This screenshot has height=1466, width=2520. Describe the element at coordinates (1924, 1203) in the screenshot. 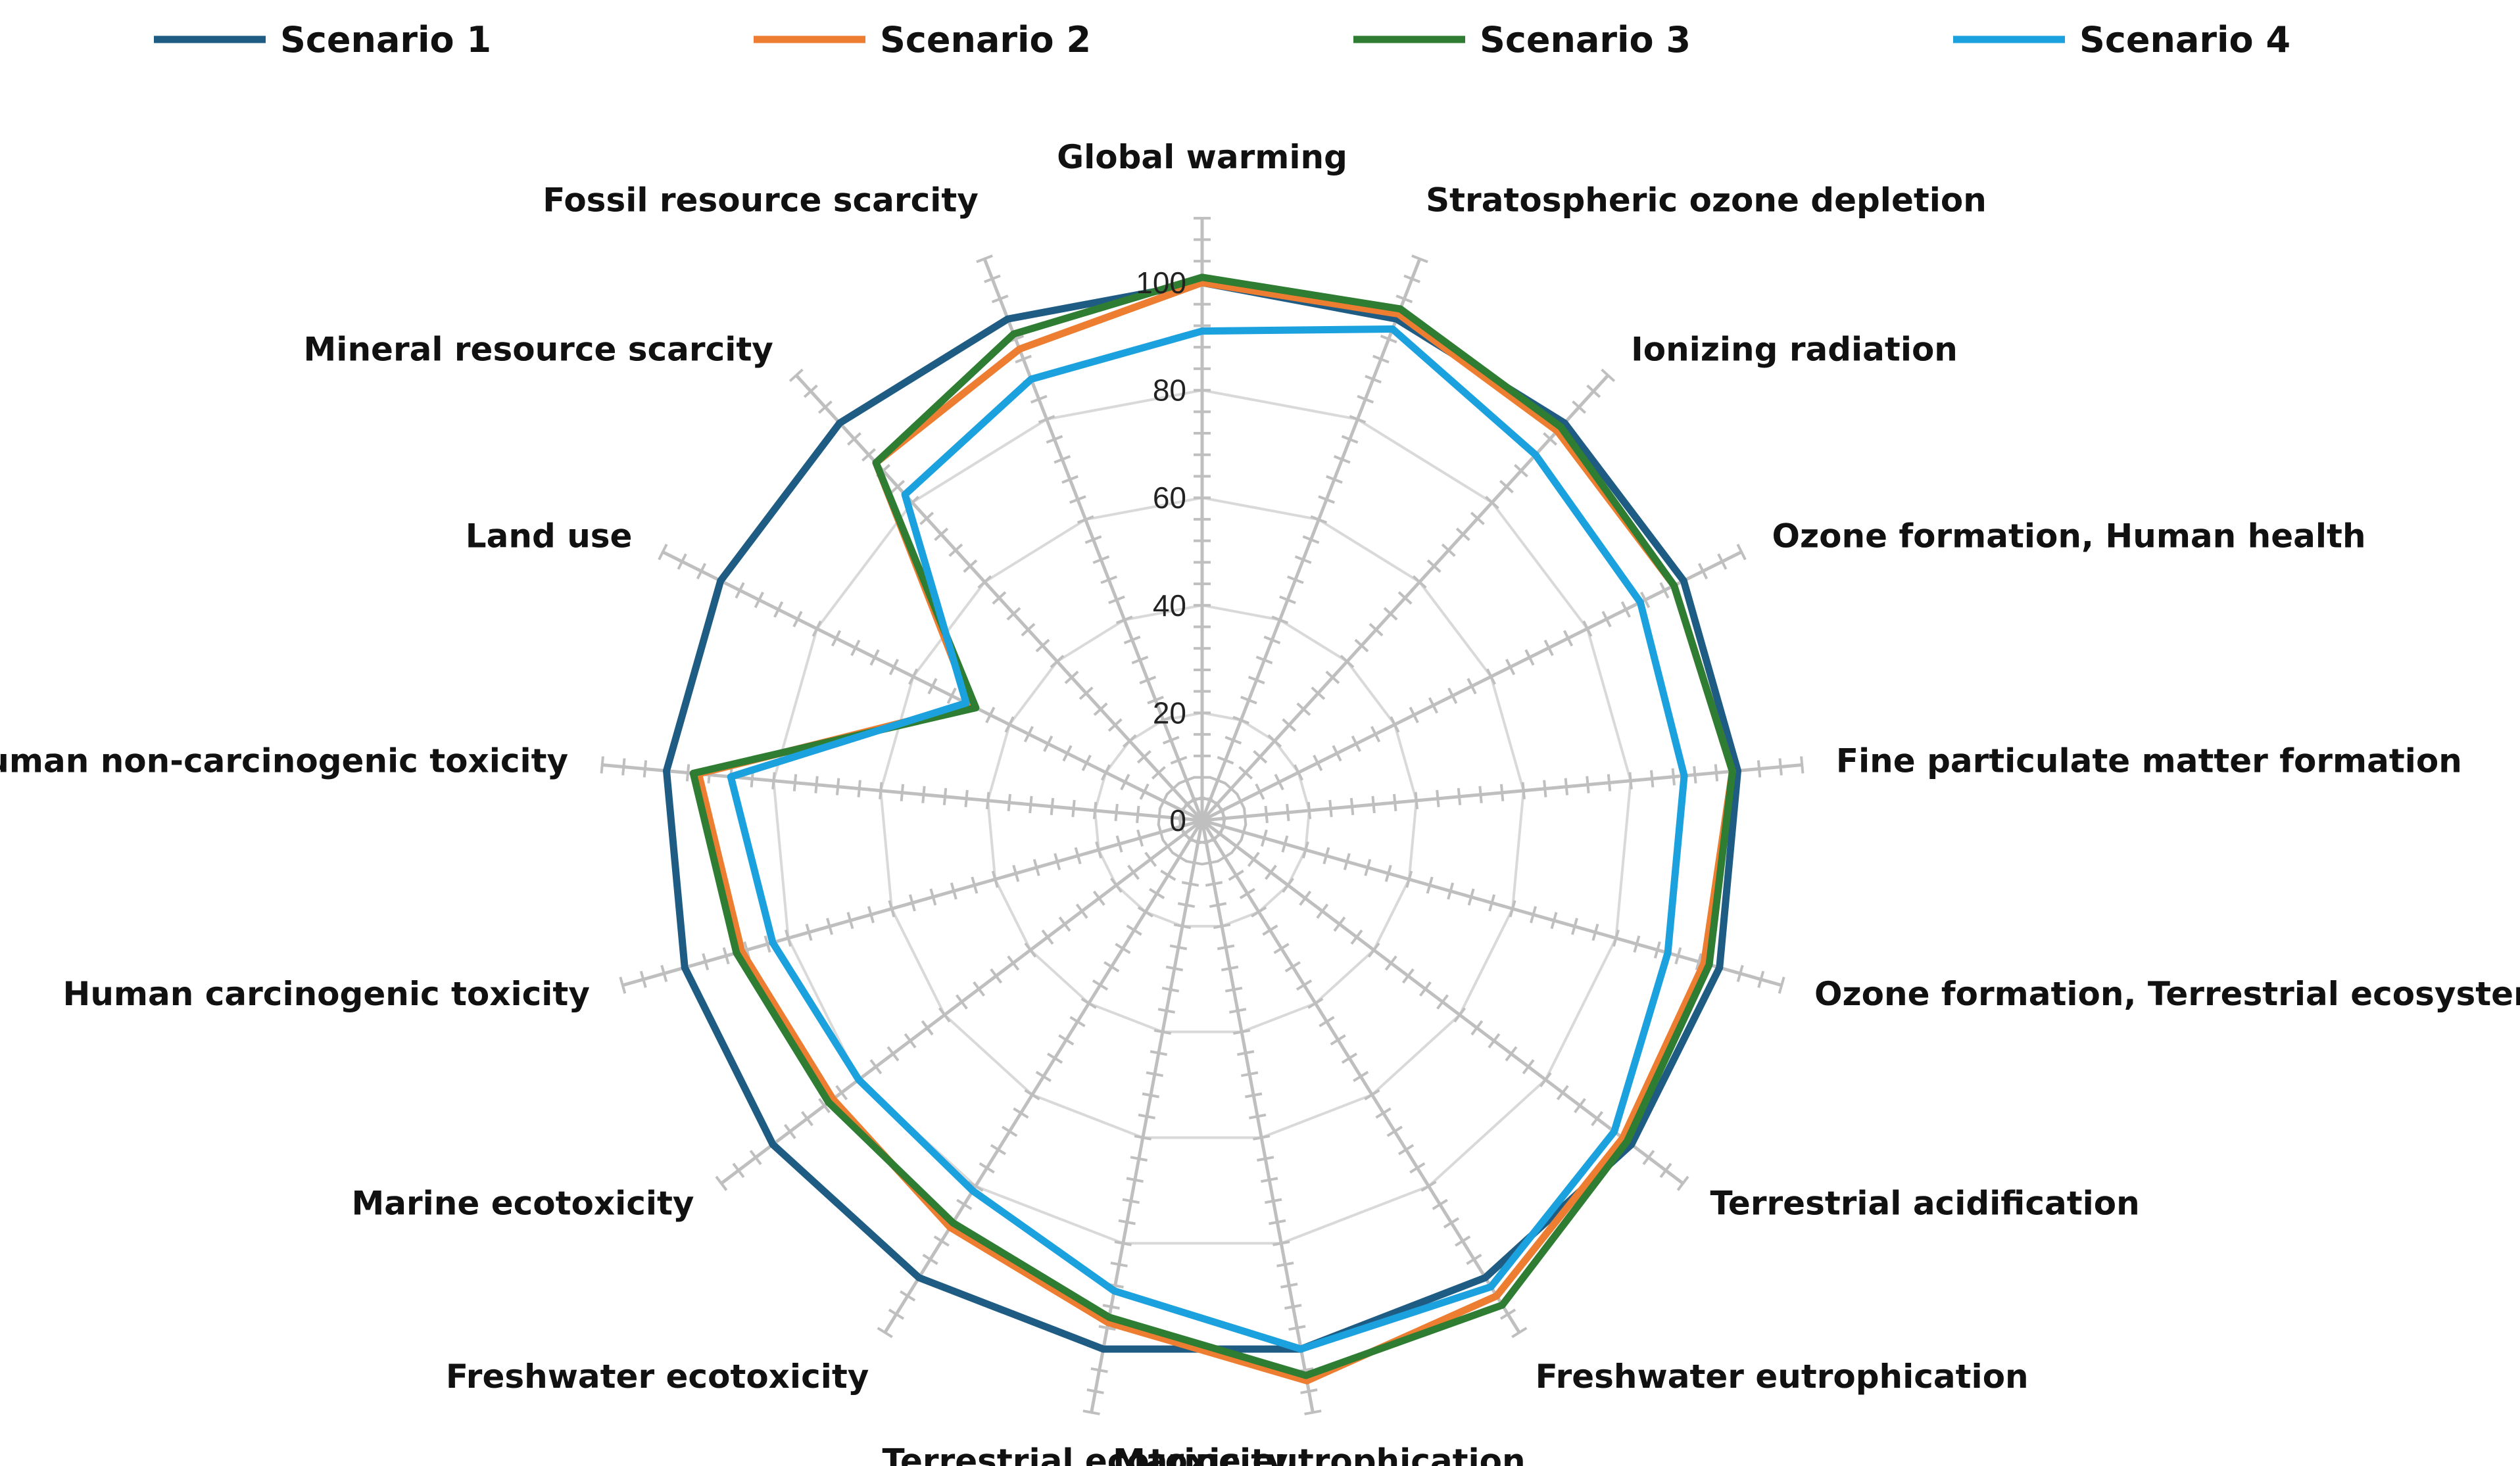

I see `axis-label-terrestrial-acidification: Terrestrial acidification` at that location.